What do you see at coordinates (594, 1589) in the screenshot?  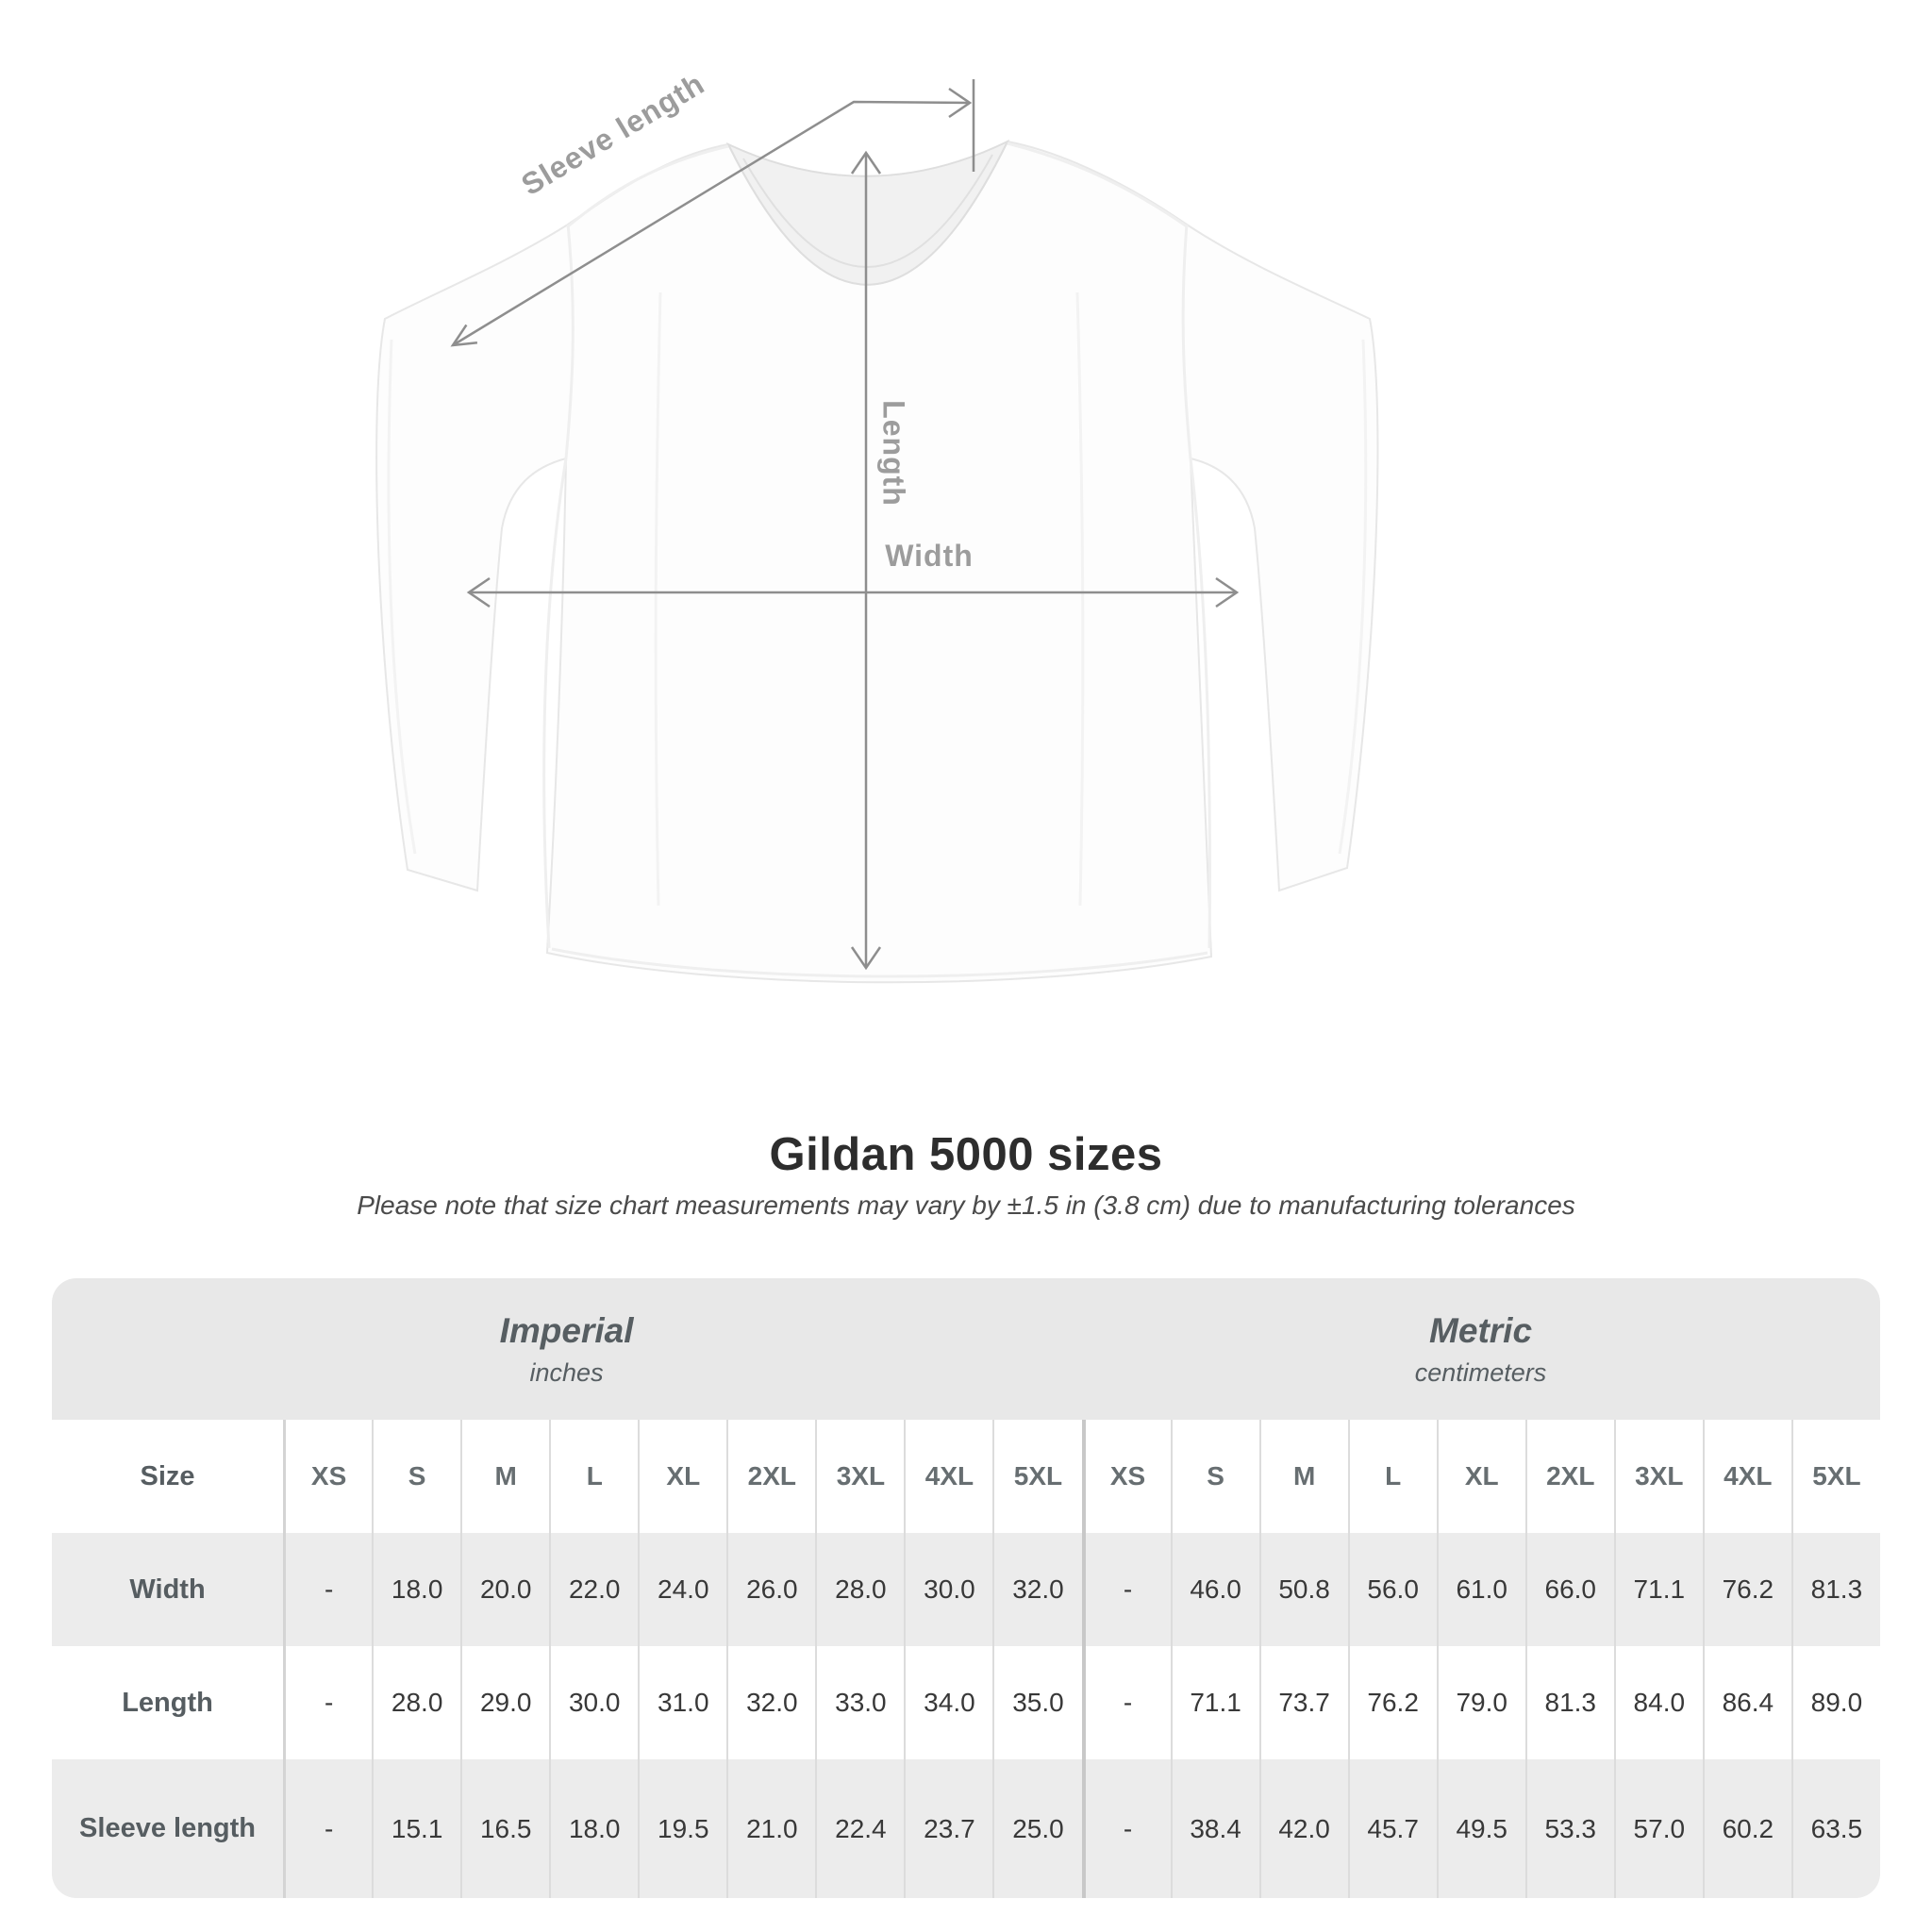 I see `value-cell: 22.0` at bounding box center [594, 1589].